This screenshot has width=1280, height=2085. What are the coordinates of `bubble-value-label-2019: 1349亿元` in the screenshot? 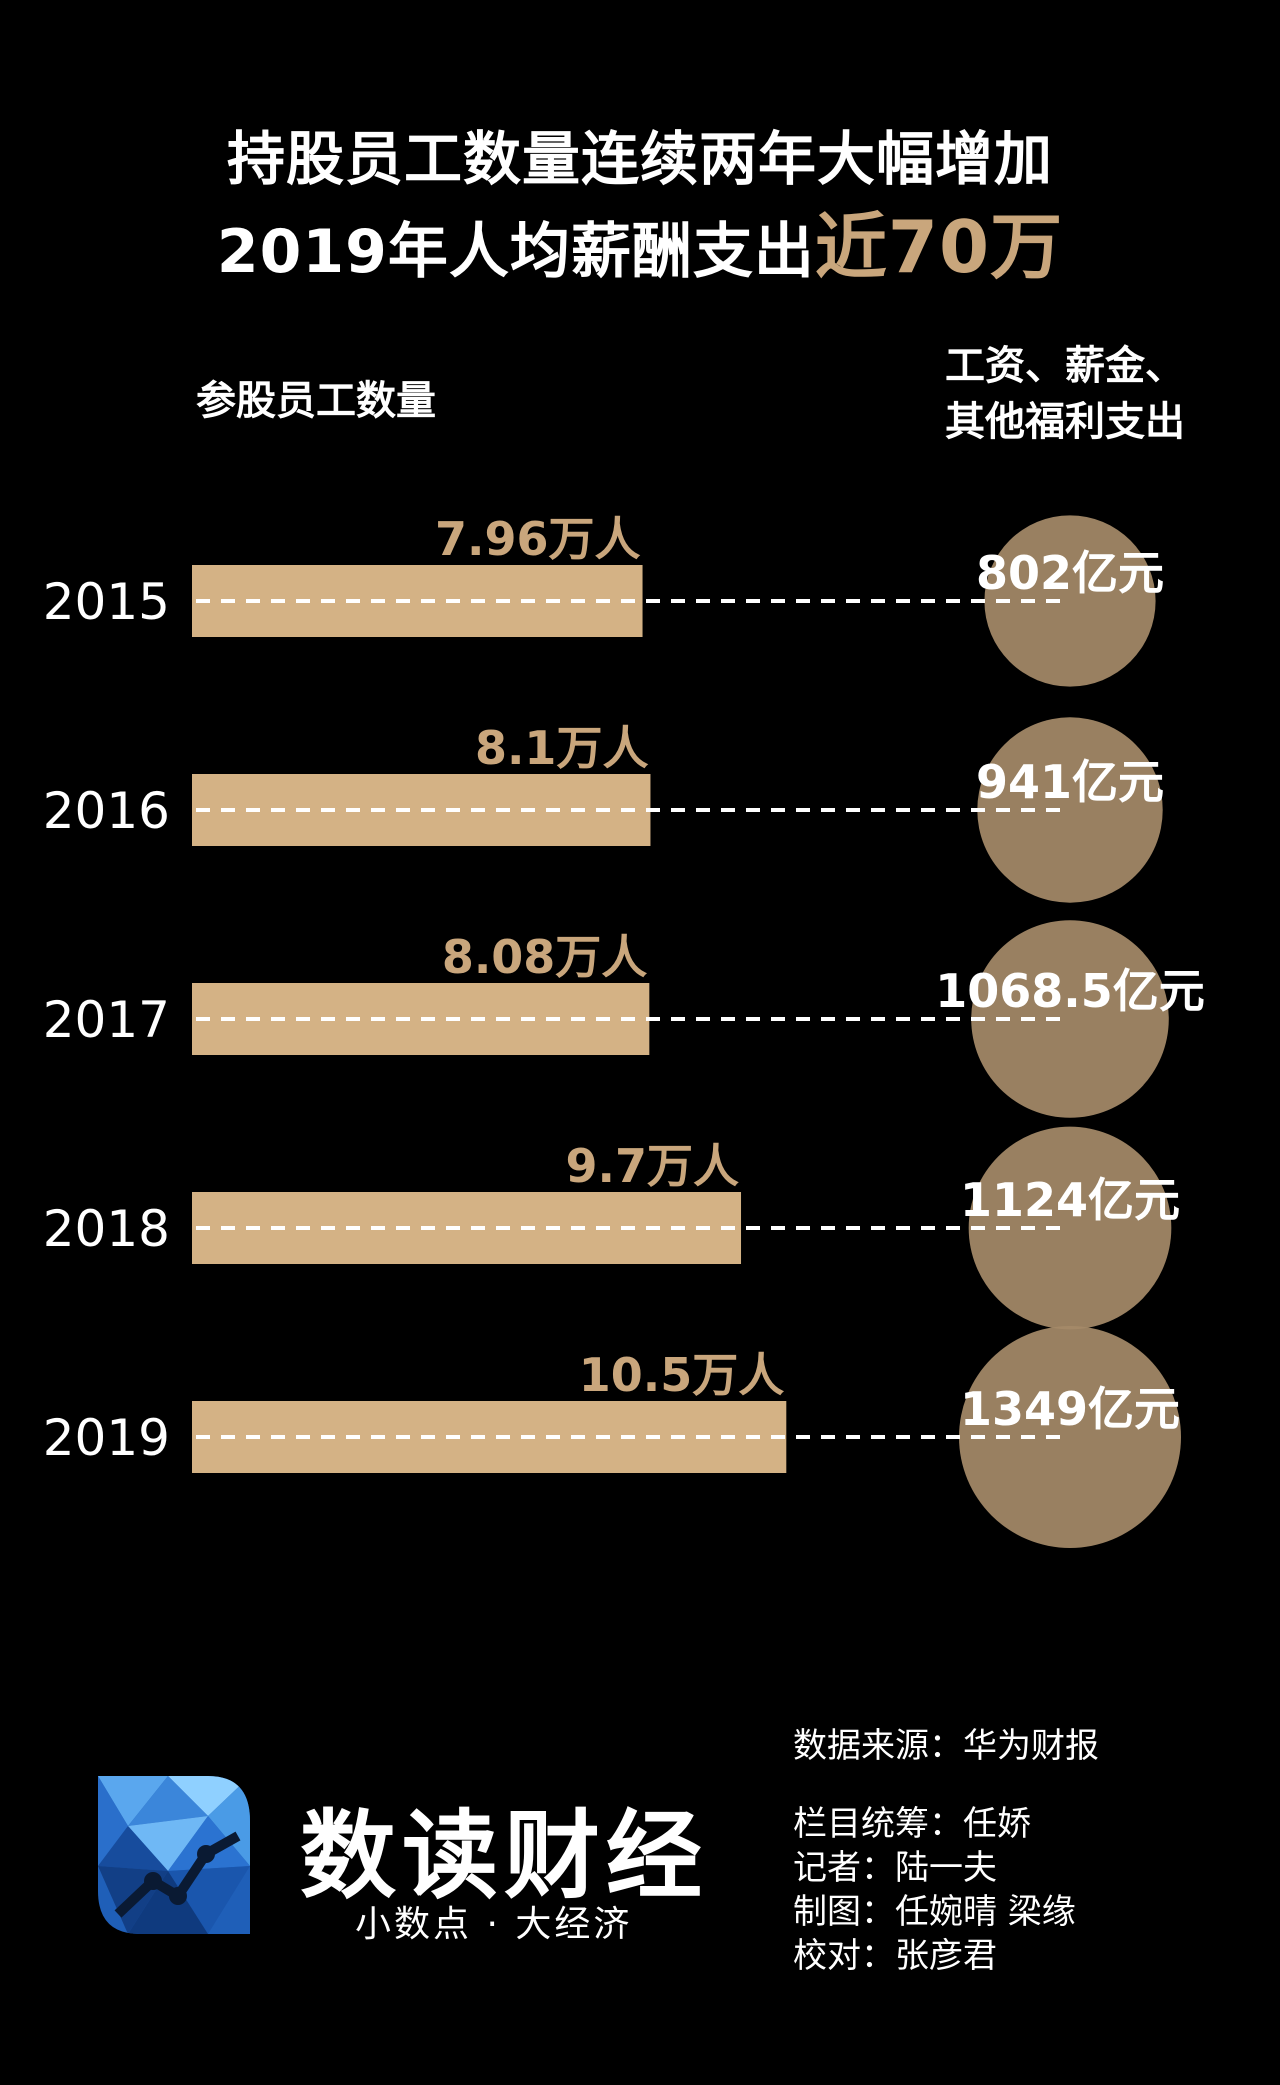 It's located at (1070, 1409).